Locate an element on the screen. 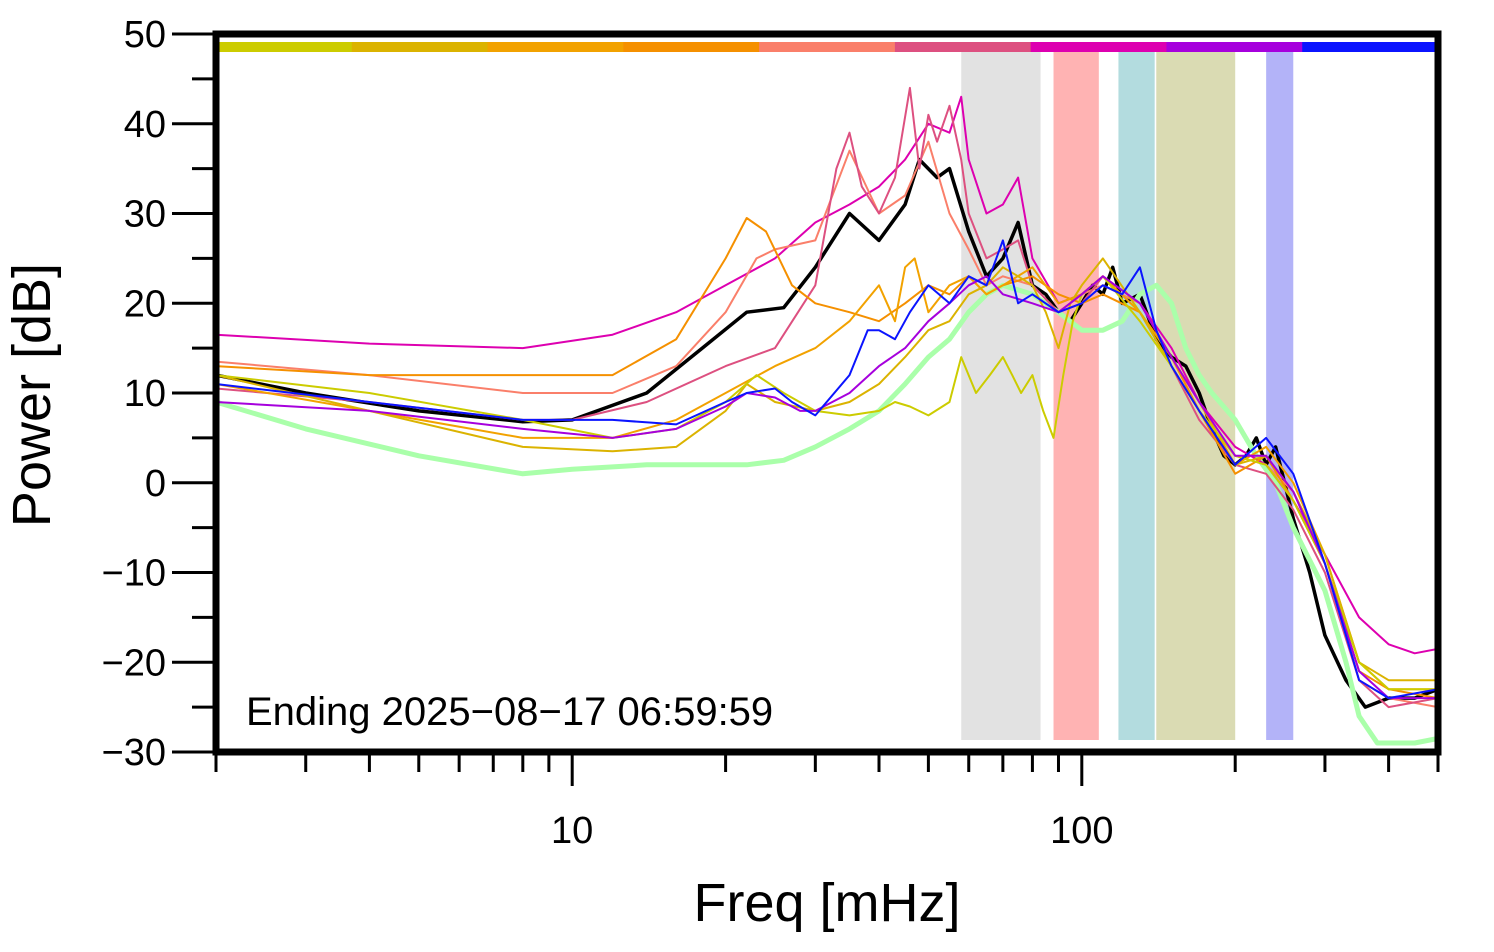  y-axis-title: Power [dB] is located at coordinates (32, 395).